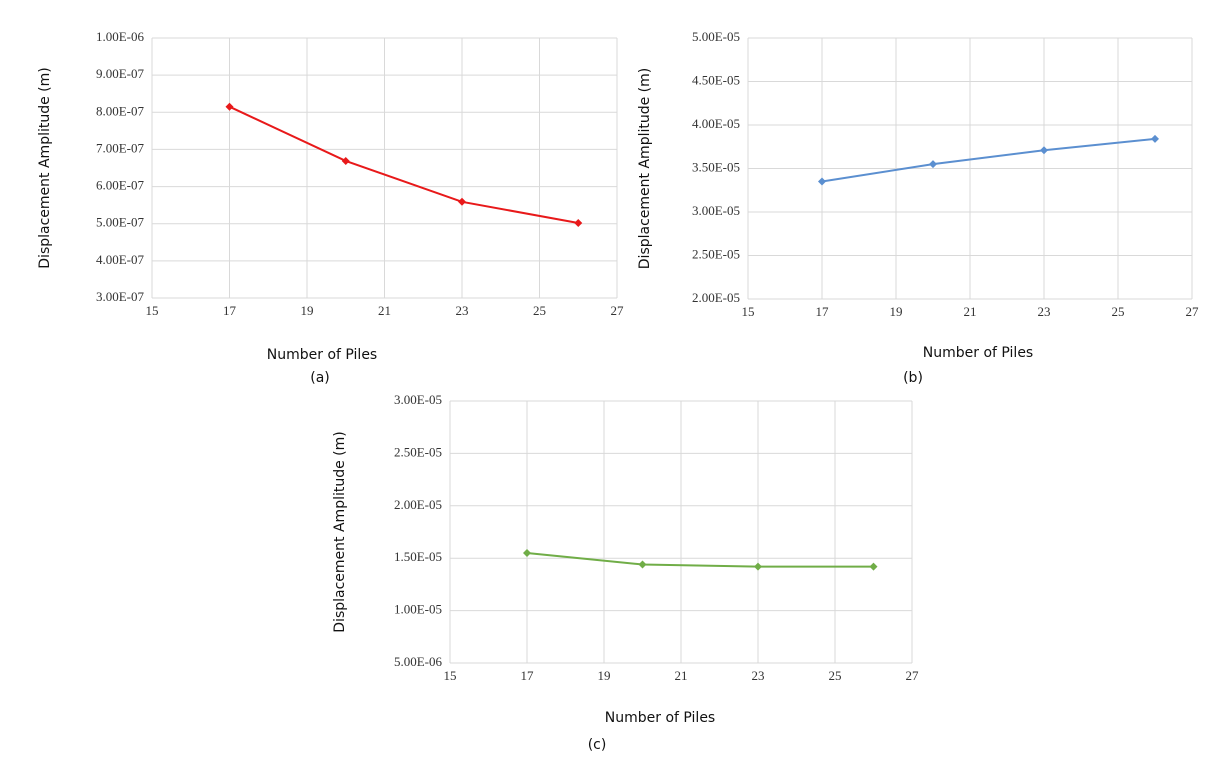 Image resolution: width=1227 pixels, height=775 pixels. Describe the element at coordinates (418, 609) in the screenshot. I see `y-tick-label: 1.00E-05` at that location.